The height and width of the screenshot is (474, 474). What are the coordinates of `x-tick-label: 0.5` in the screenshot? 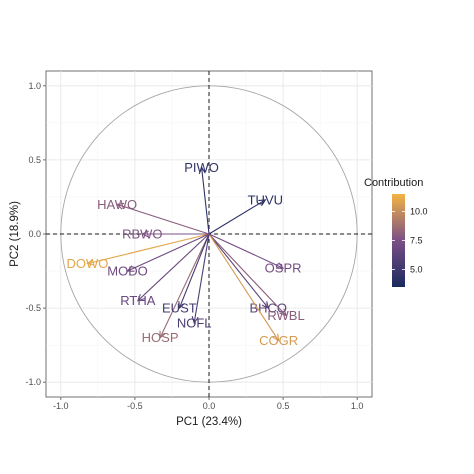 It's located at (283, 406).